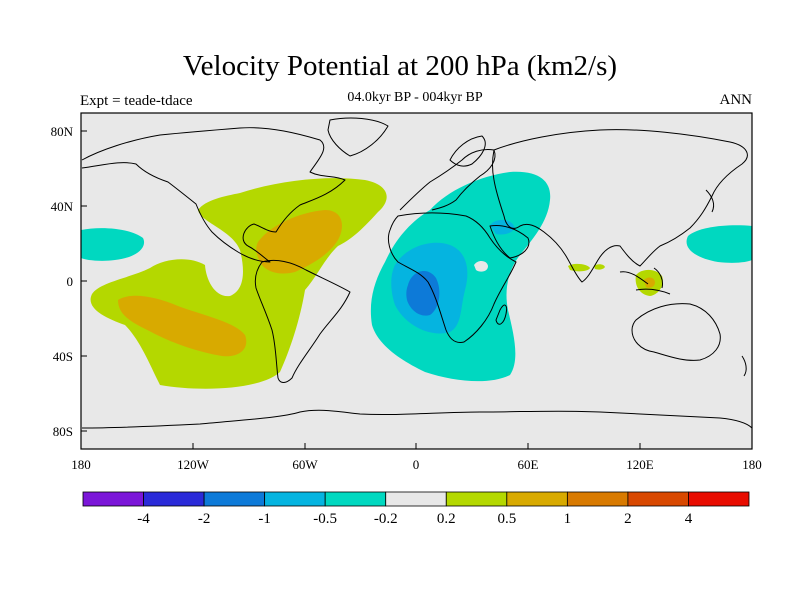 The height and width of the screenshot is (600, 800). Describe the element at coordinates (467, 151) in the screenshot. I see `coastline-scandinavia` at that location.